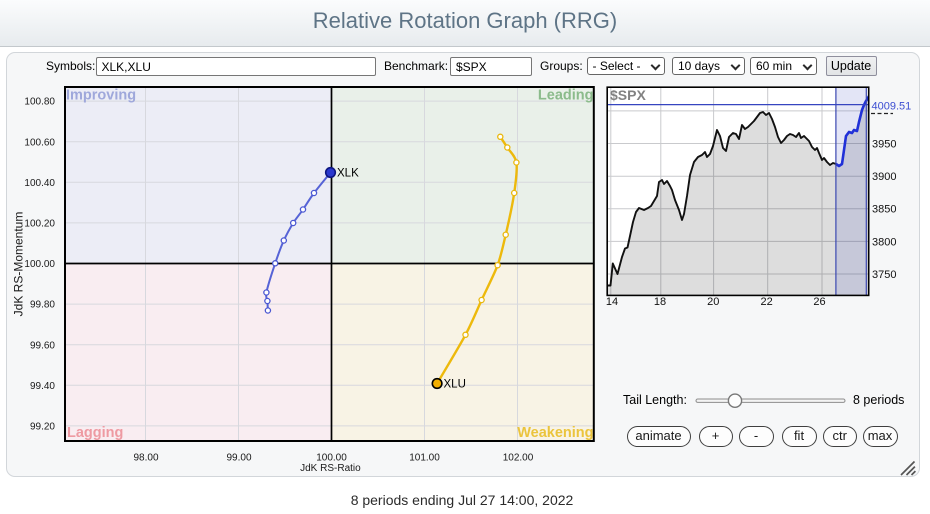 The height and width of the screenshot is (514, 930). Describe the element at coordinates (518, 458) in the screenshot. I see `svg-text: 102.00` at that location.